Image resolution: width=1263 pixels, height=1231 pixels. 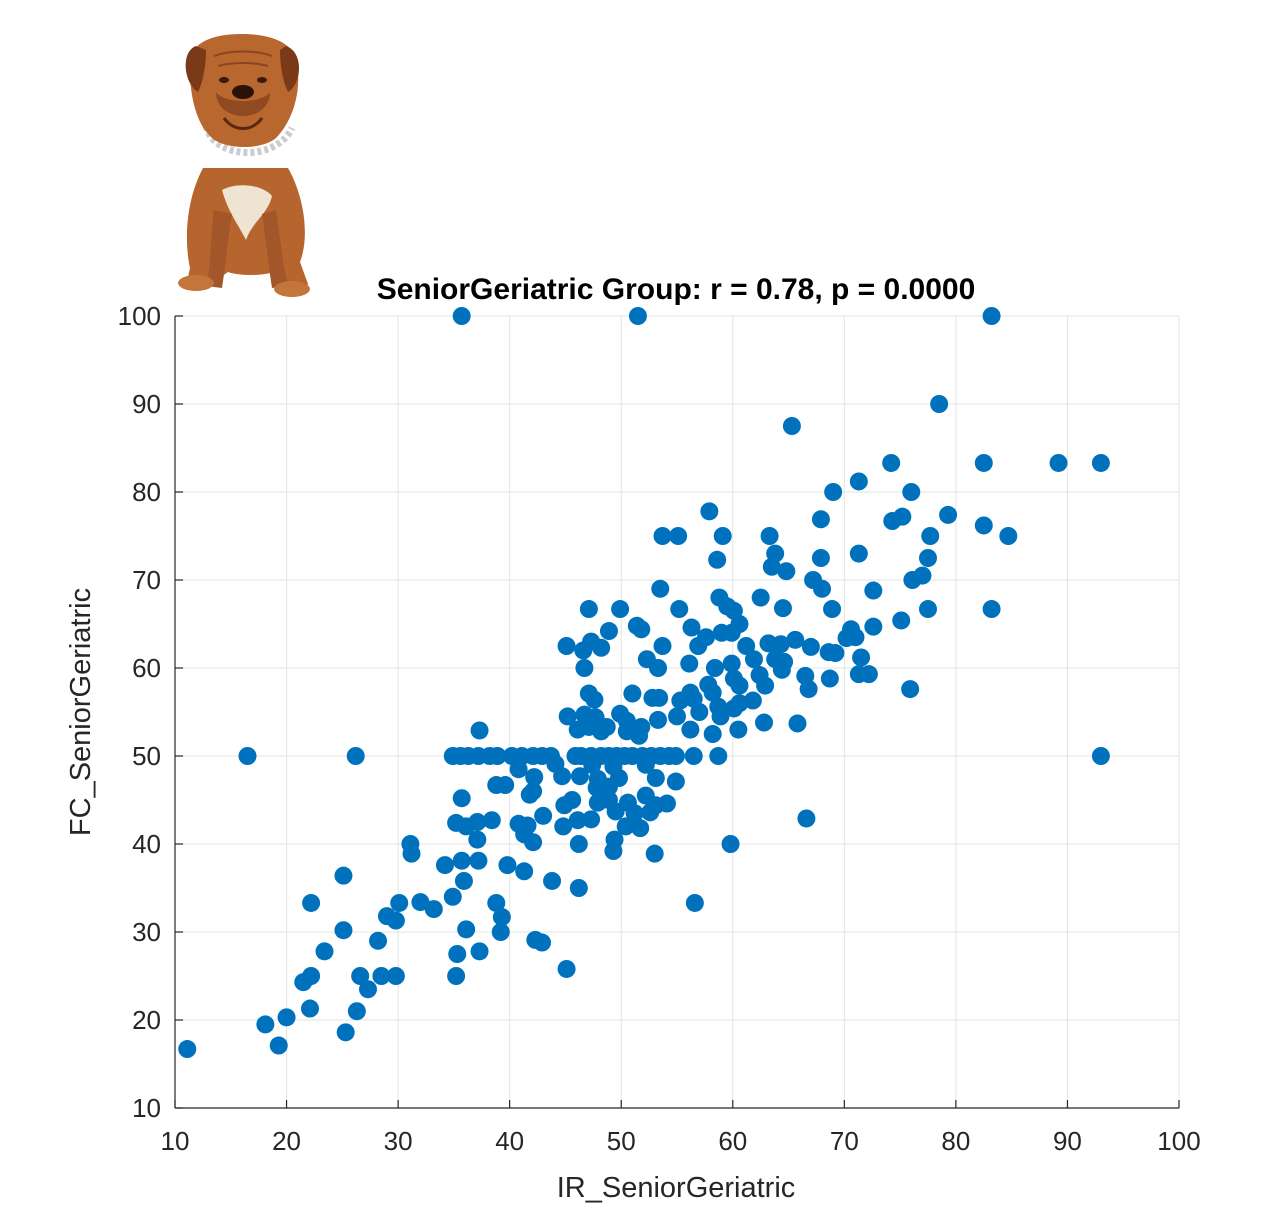 What do you see at coordinates (146, 756) in the screenshot?
I see `y-tick-label: 50` at bounding box center [146, 756].